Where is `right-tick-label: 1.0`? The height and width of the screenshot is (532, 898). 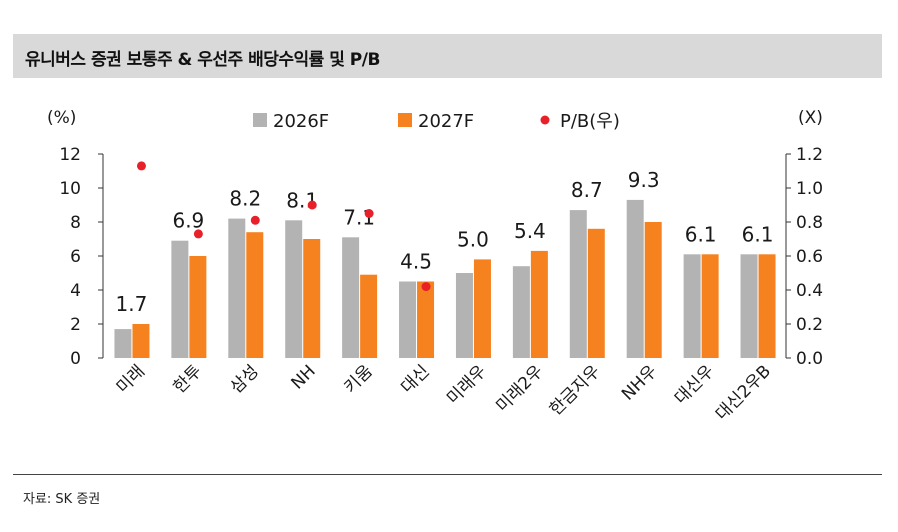 right-tick-label: 1.0 is located at coordinates (809, 189).